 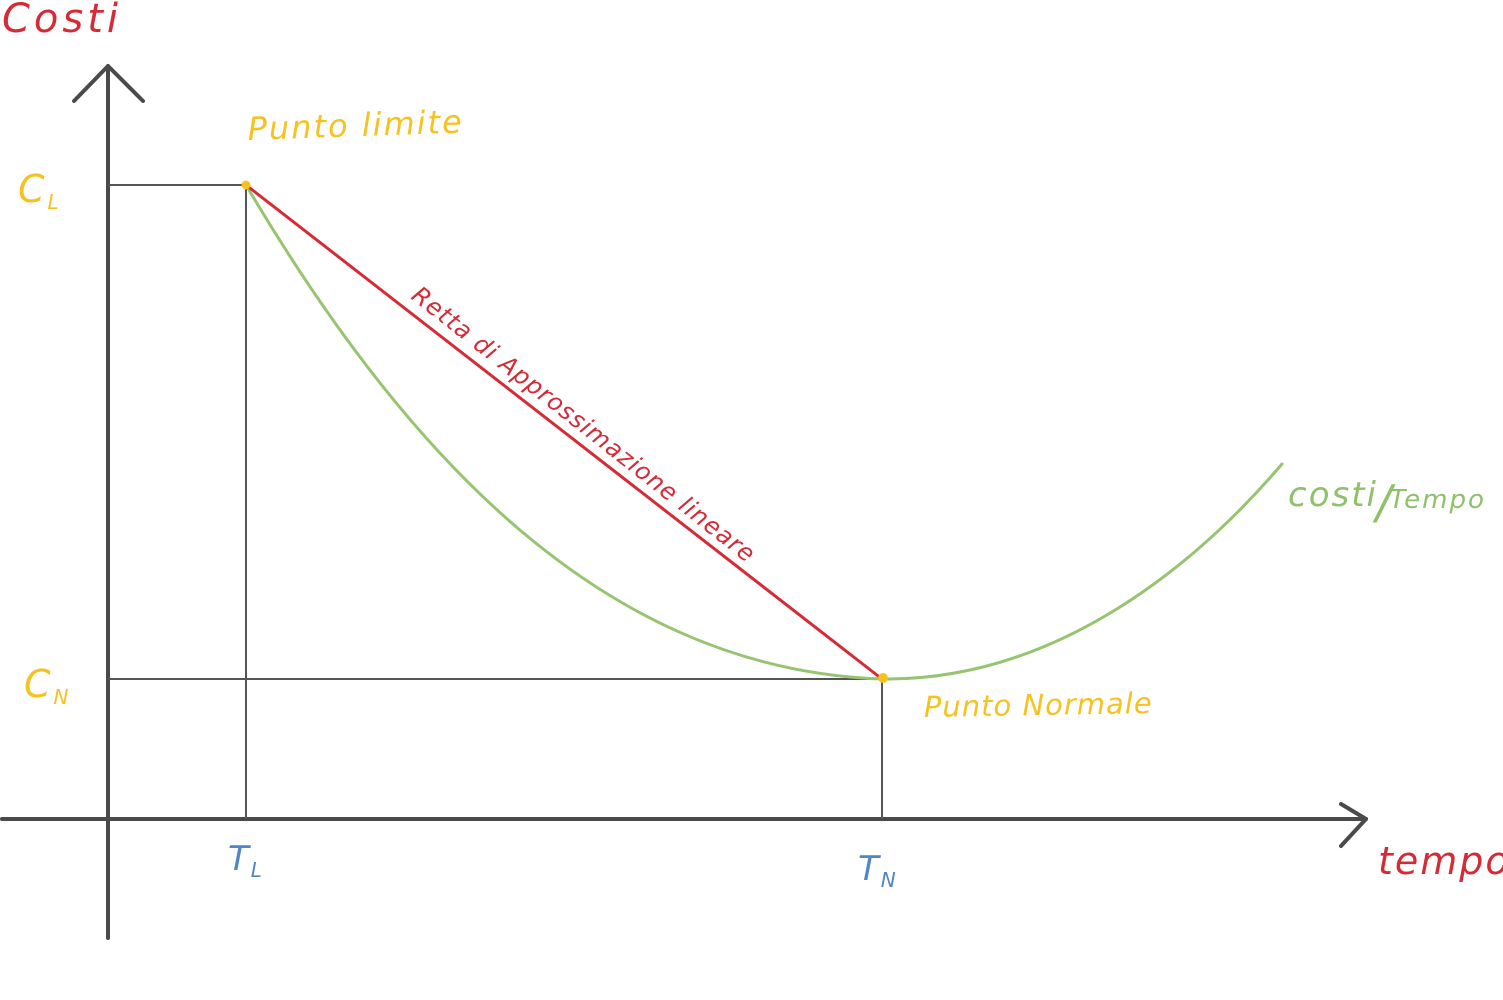 What do you see at coordinates (1438, 500) in the screenshot?
I see `curve-label-sub: Tempo` at bounding box center [1438, 500].